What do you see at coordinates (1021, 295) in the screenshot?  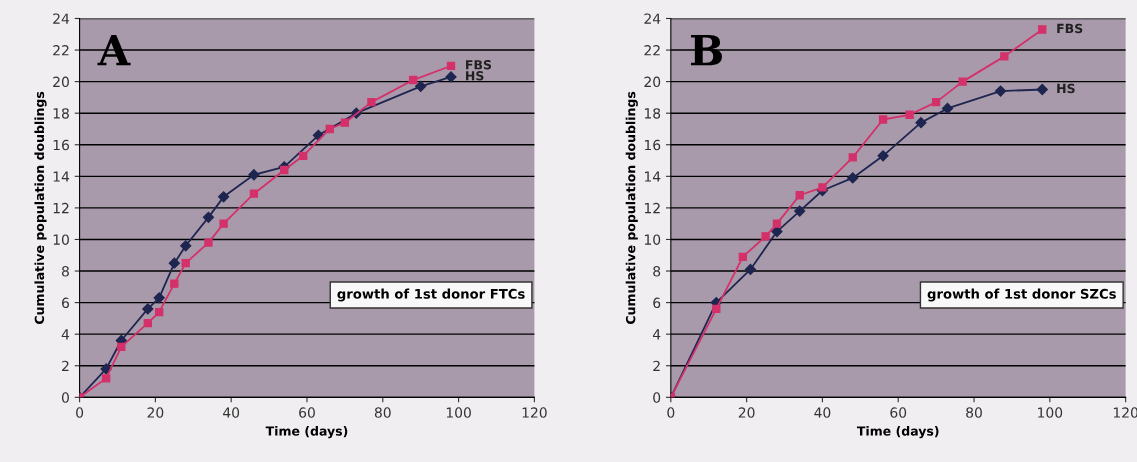 I see `annotation: growth of 1st donor SZCs` at bounding box center [1021, 295].